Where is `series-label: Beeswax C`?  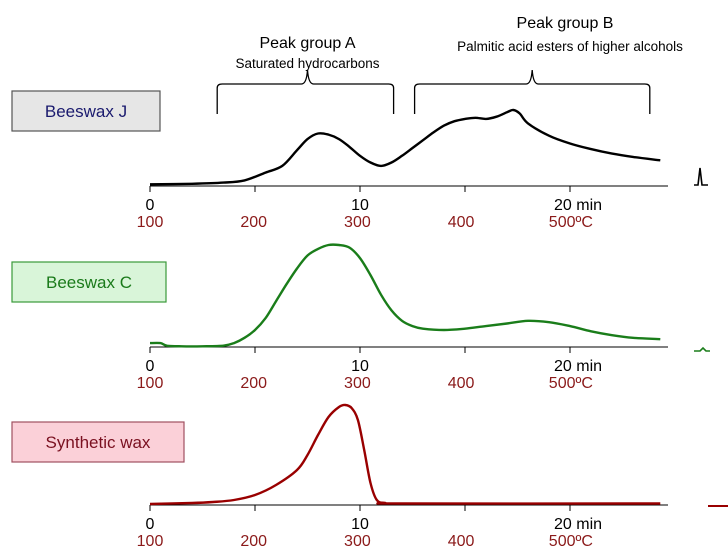
series-label: Beeswax C is located at coordinates (89, 282).